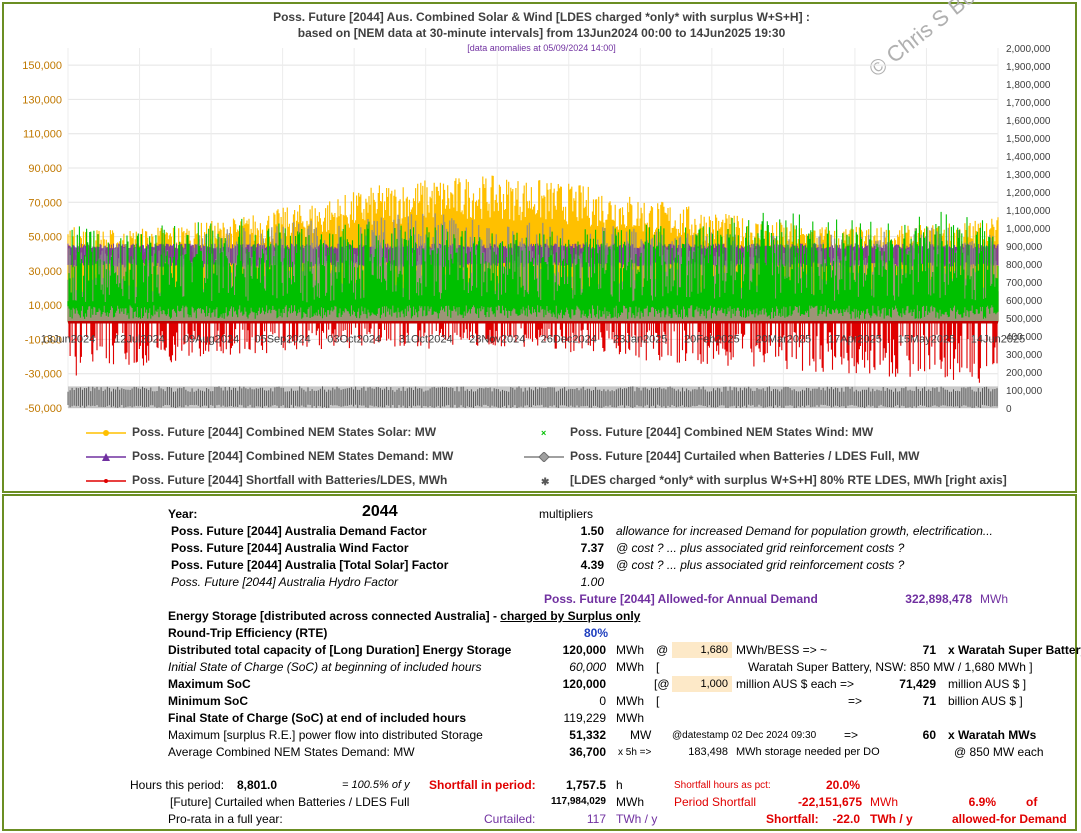  Describe the element at coordinates (1024, 265) in the screenshot. I see `right-tick-label-12: 800,000` at that location.